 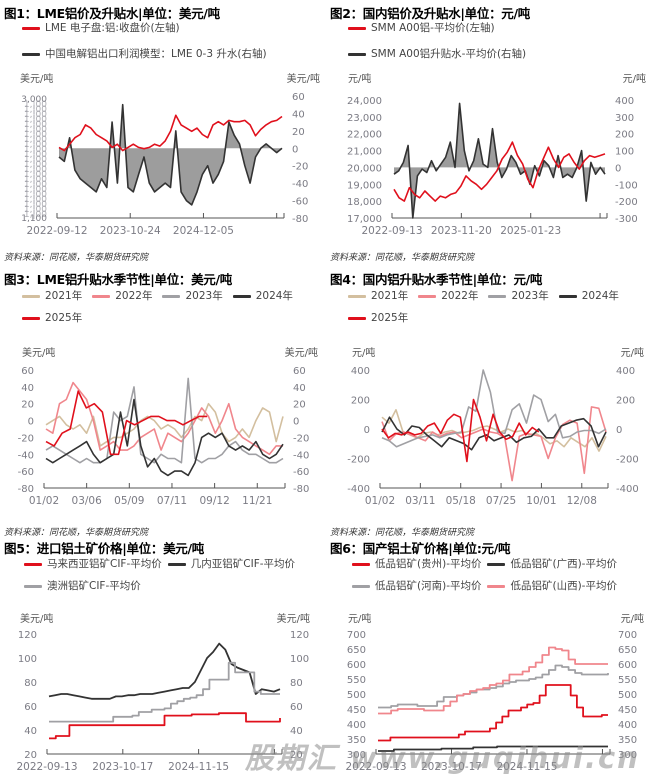 What do you see at coordinates (26, 472) in the screenshot?
I see `left-tick-label: -60` at bounding box center [26, 472].